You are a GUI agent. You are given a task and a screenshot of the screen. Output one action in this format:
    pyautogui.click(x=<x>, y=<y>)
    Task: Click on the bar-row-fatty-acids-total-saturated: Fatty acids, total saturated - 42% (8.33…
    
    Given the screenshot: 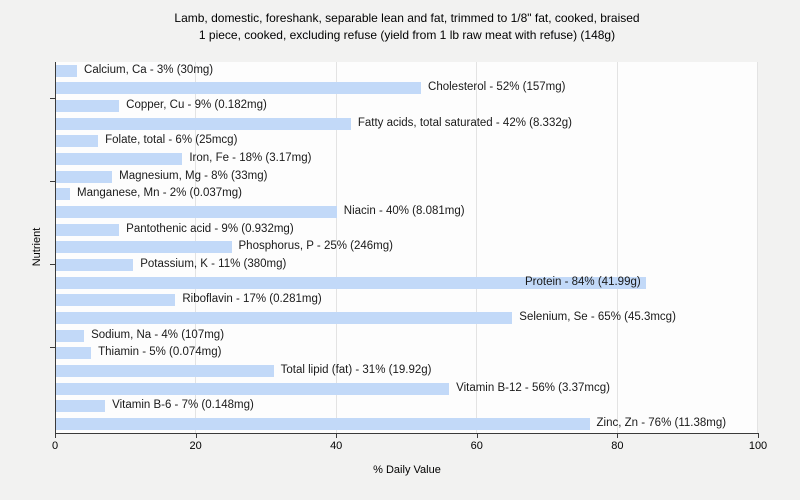 What is the action you would take?
    pyautogui.click(x=407, y=124)
    